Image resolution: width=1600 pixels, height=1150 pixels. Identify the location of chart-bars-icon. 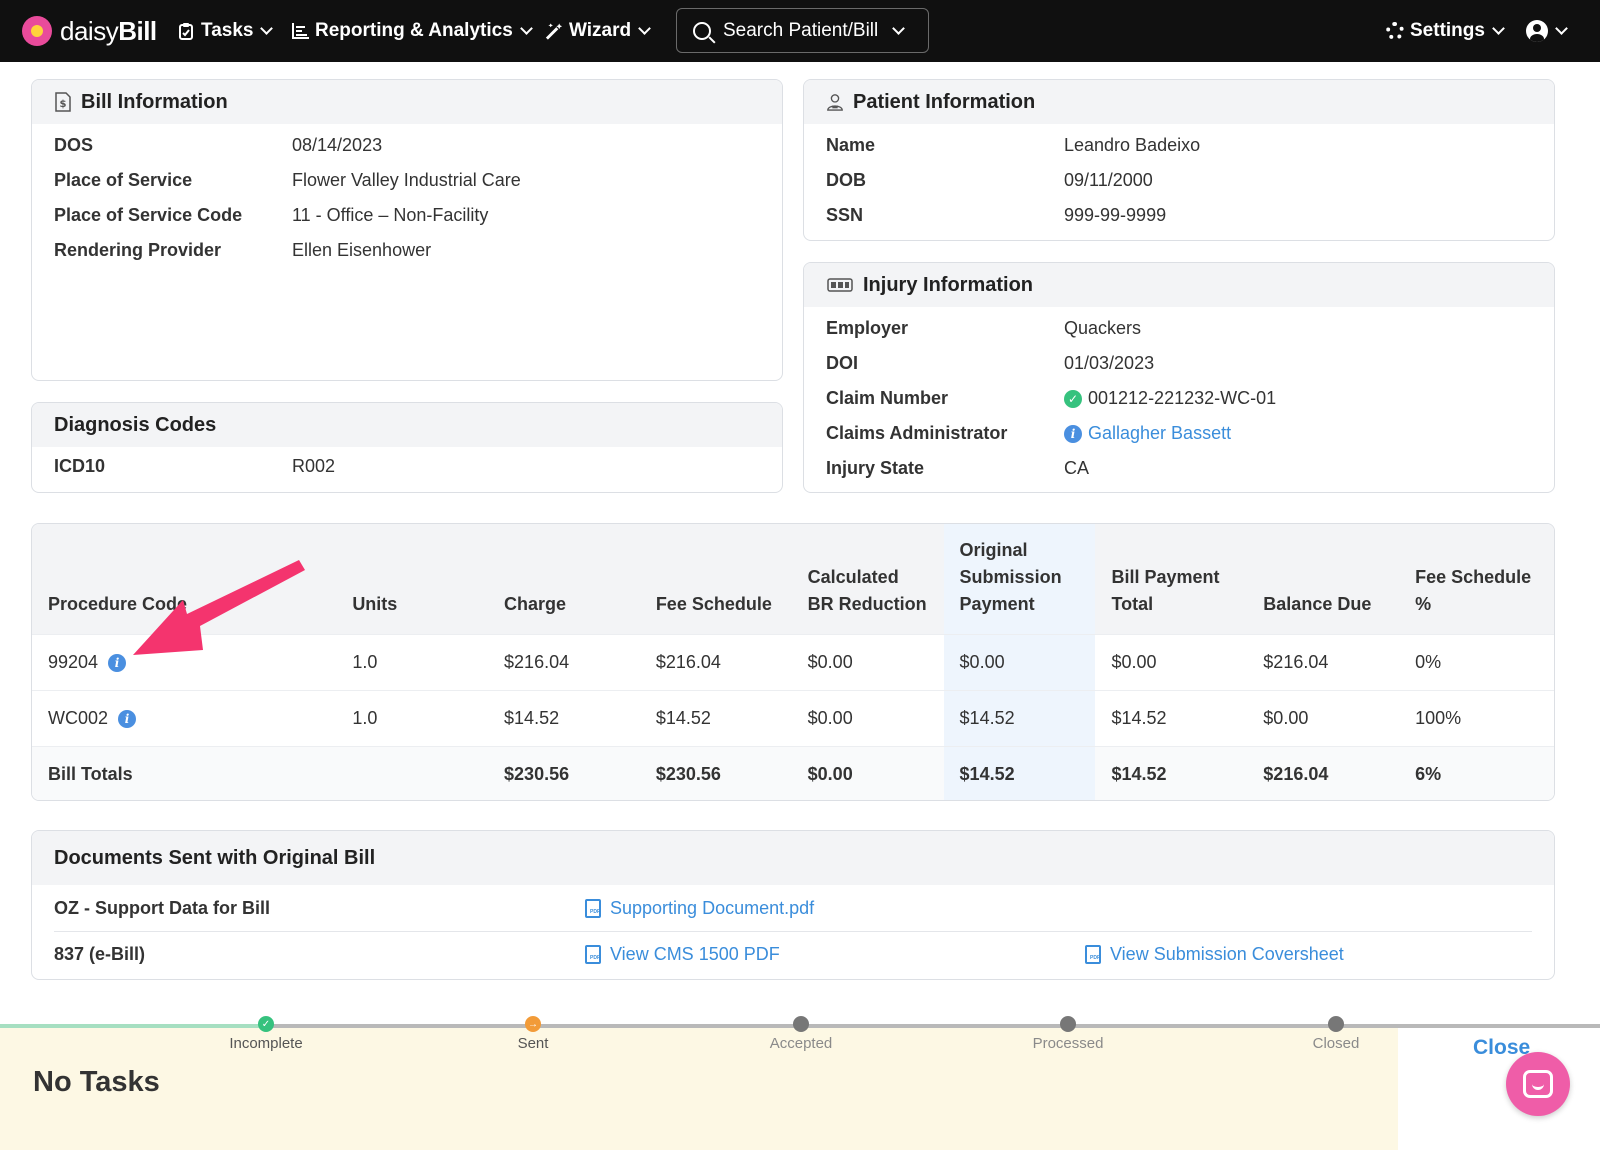
(300, 31).